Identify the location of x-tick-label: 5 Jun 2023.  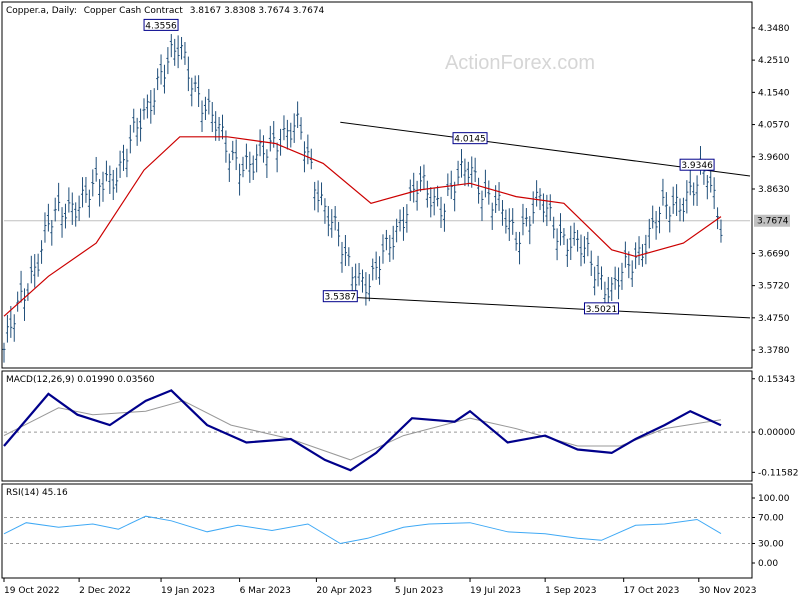
(419, 591).